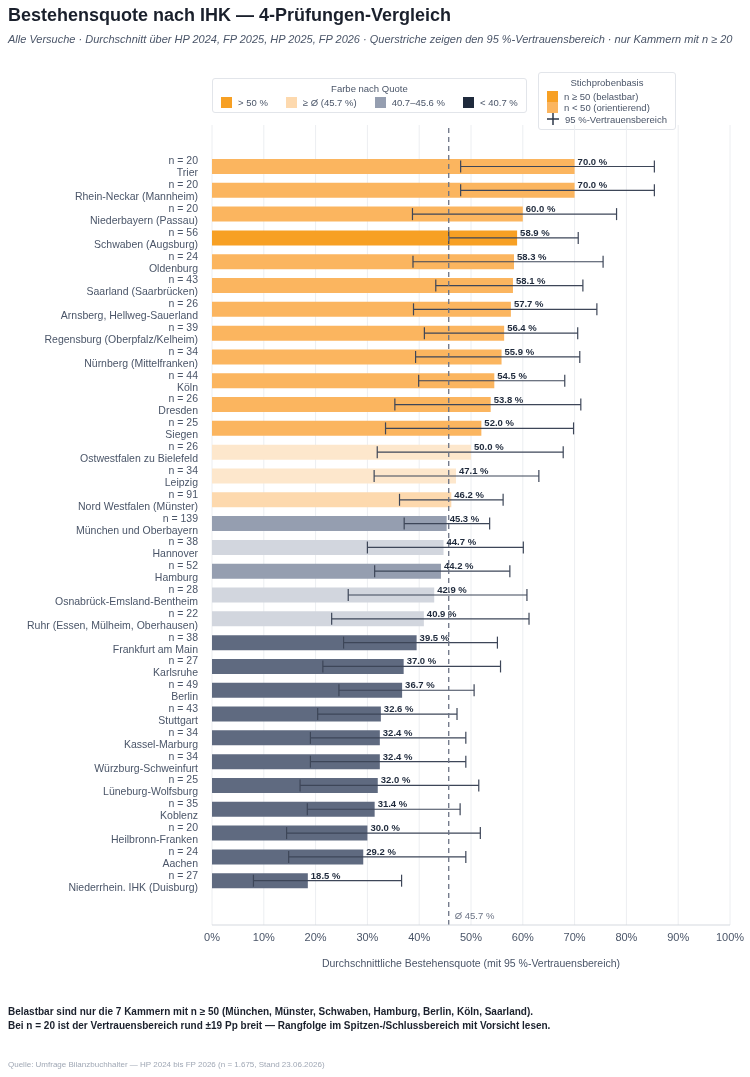  What do you see at coordinates (532, 256) in the screenshot?
I see `data-label: 58.3 %` at bounding box center [532, 256].